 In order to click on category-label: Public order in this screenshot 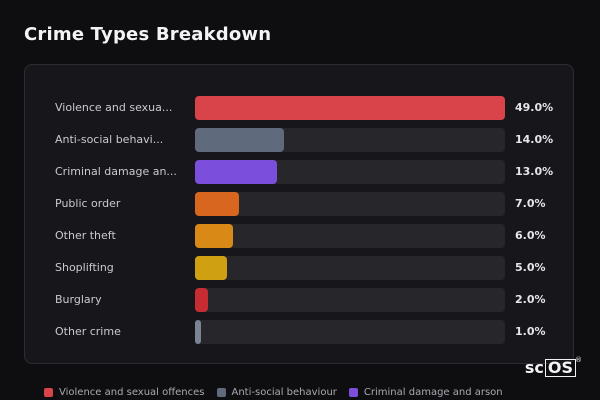, I will do `click(88, 203)`.